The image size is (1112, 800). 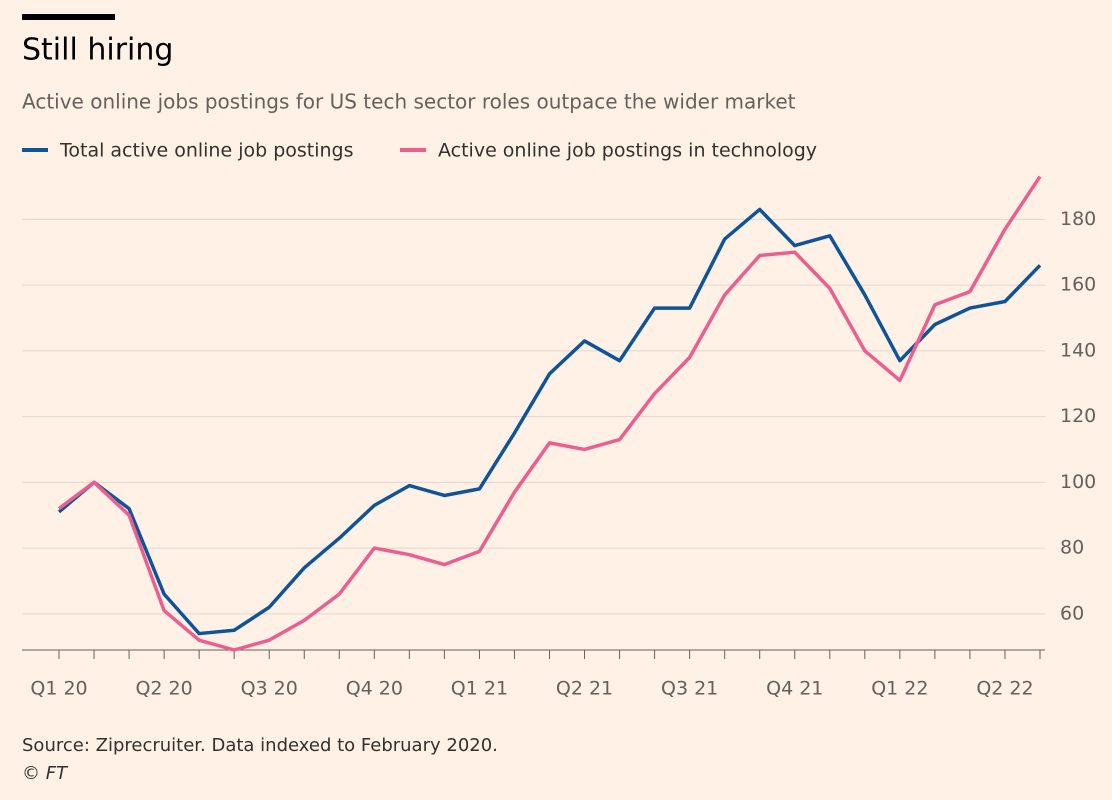 What do you see at coordinates (163, 689) in the screenshot?
I see `x-tick-label: Q2 20` at bounding box center [163, 689].